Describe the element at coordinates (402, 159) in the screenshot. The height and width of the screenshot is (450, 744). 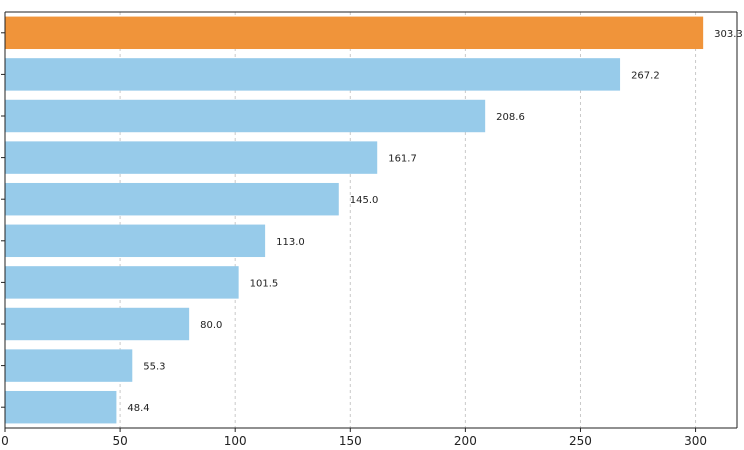
I see `bar-value-label: 161.7` at that location.